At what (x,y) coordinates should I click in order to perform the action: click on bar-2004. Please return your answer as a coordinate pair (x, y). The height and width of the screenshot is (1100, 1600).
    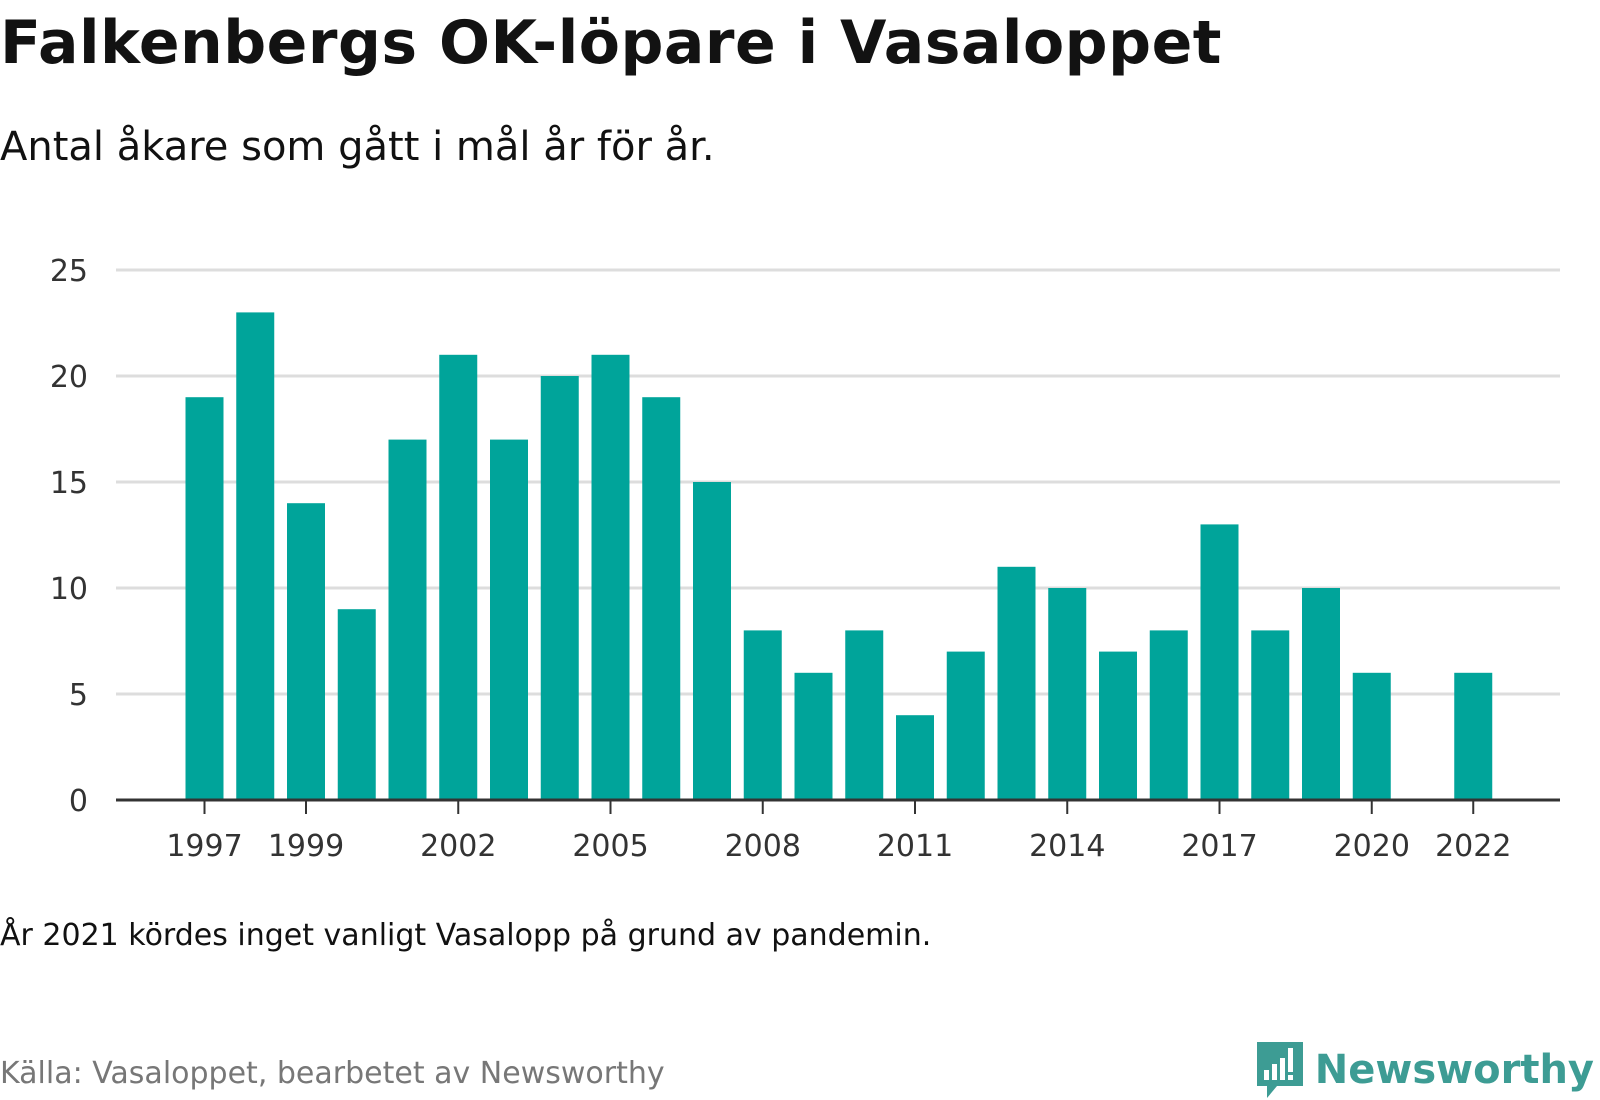
    Looking at the image, I should click on (559, 588).